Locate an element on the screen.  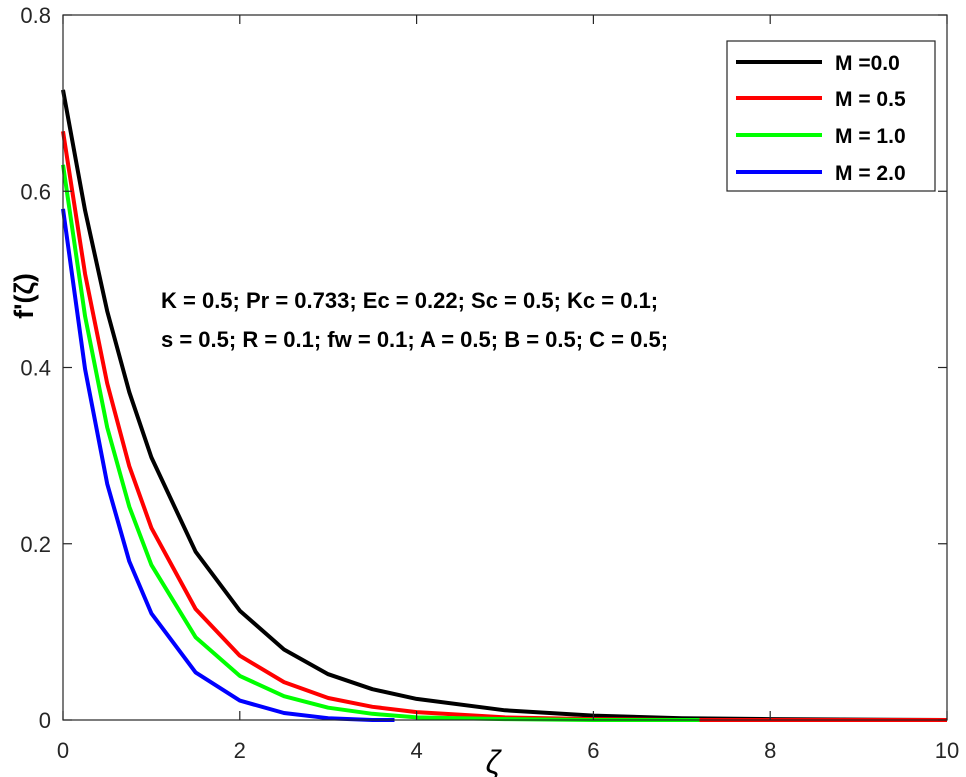
legend-box is located at coordinates (831, 116).